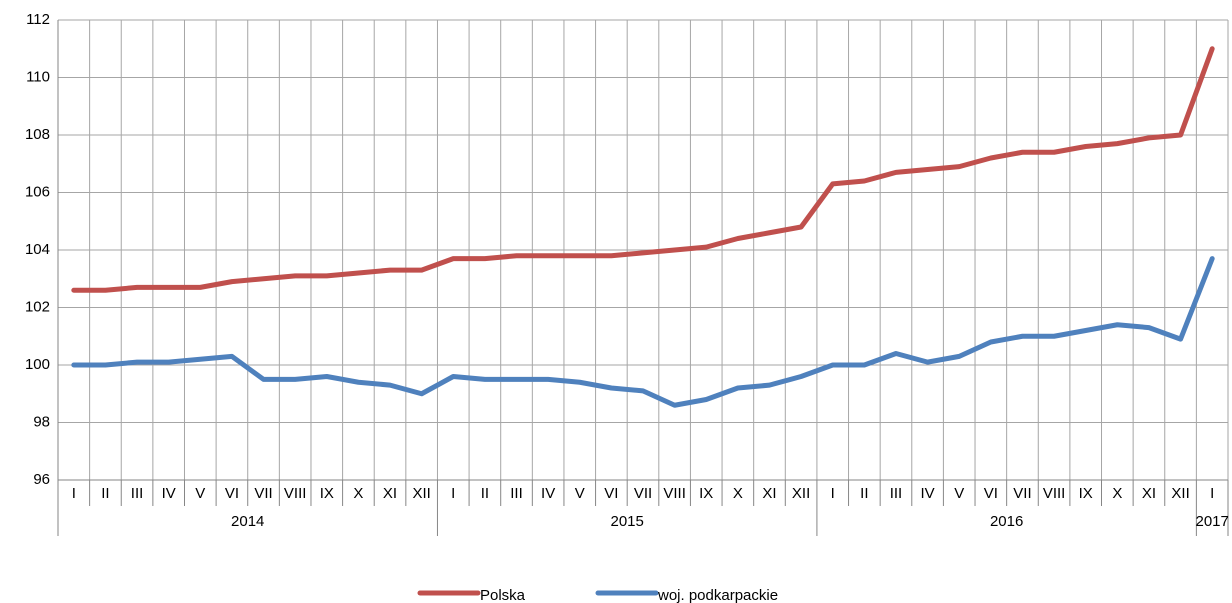 Image resolution: width=1232 pixels, height=603 pixels. I want to click on y-tick-label: 102, so click(37, 306).